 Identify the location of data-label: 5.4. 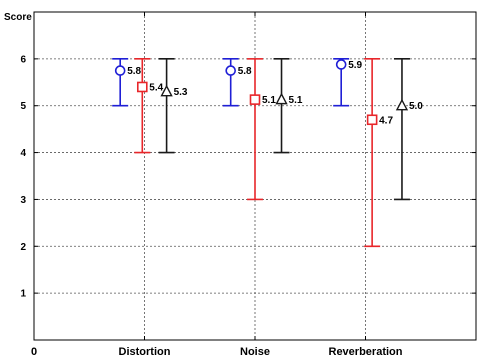
(156, 87).